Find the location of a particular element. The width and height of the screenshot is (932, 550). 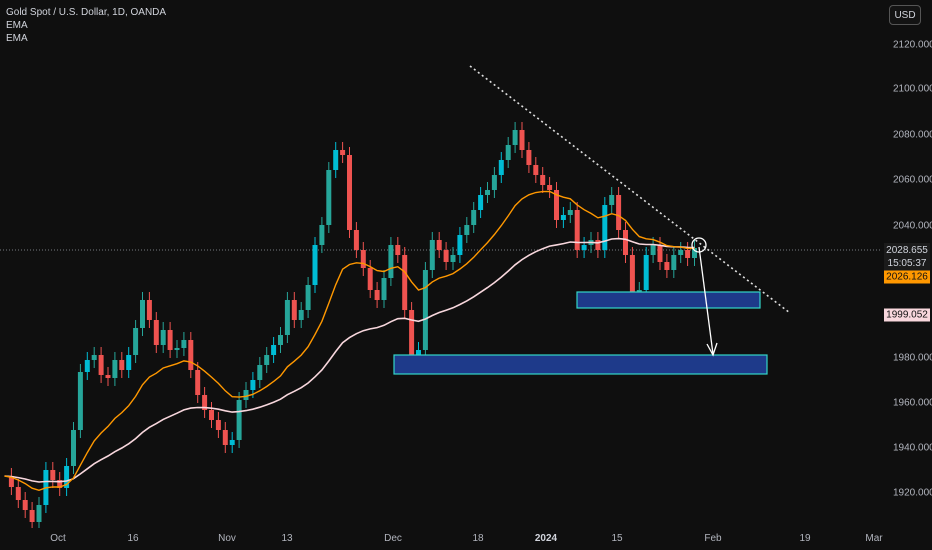

last-price-value: 2028.655 is located at coordinates (907, 250).